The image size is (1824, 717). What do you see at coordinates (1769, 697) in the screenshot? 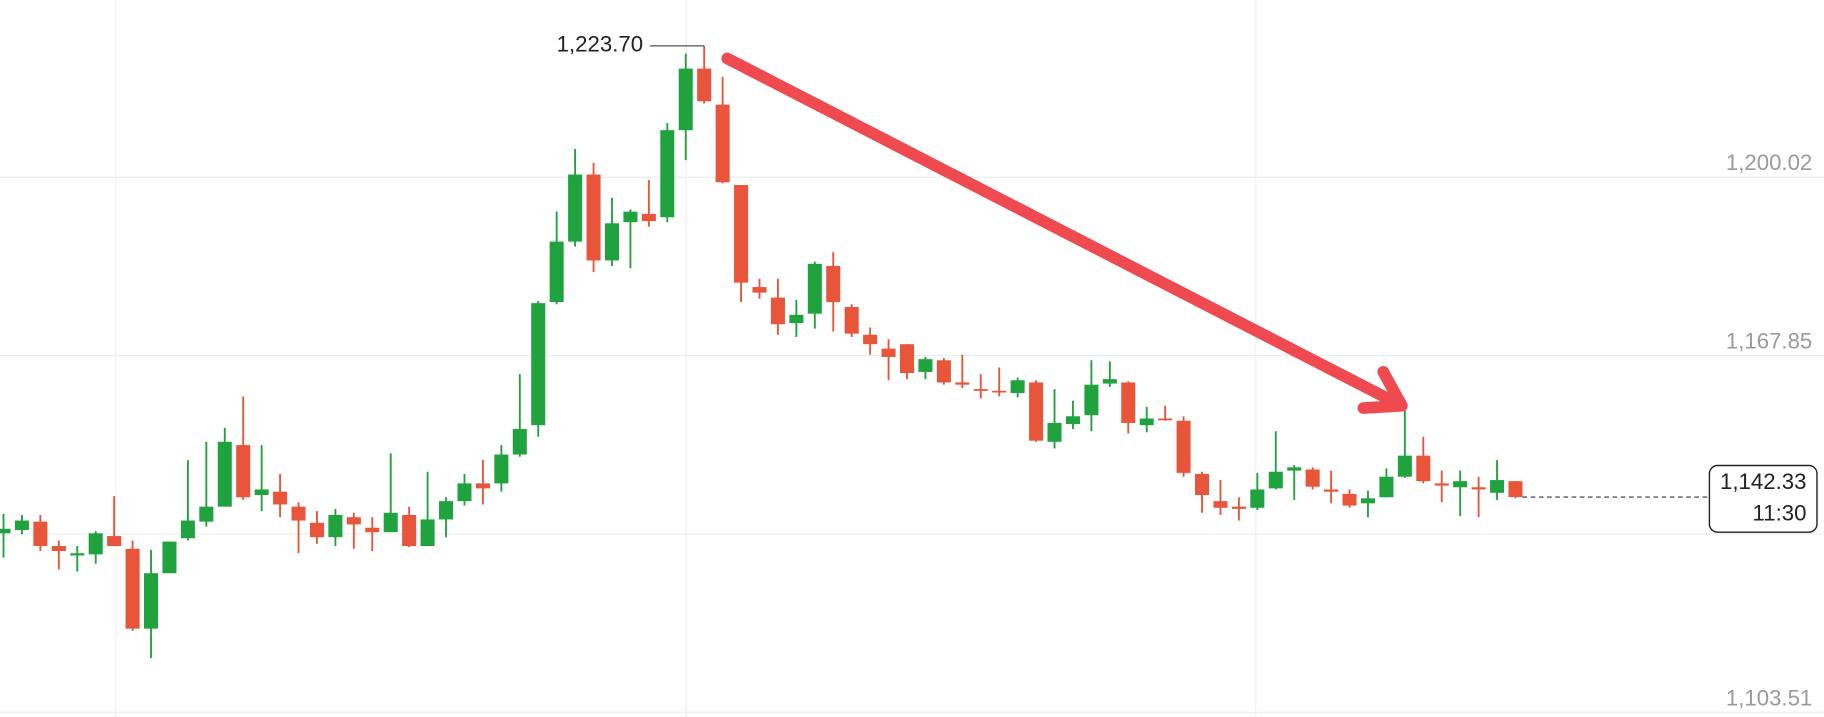
I see `y-tick-label: 1,103.51` at bounding box center [1769, 697].